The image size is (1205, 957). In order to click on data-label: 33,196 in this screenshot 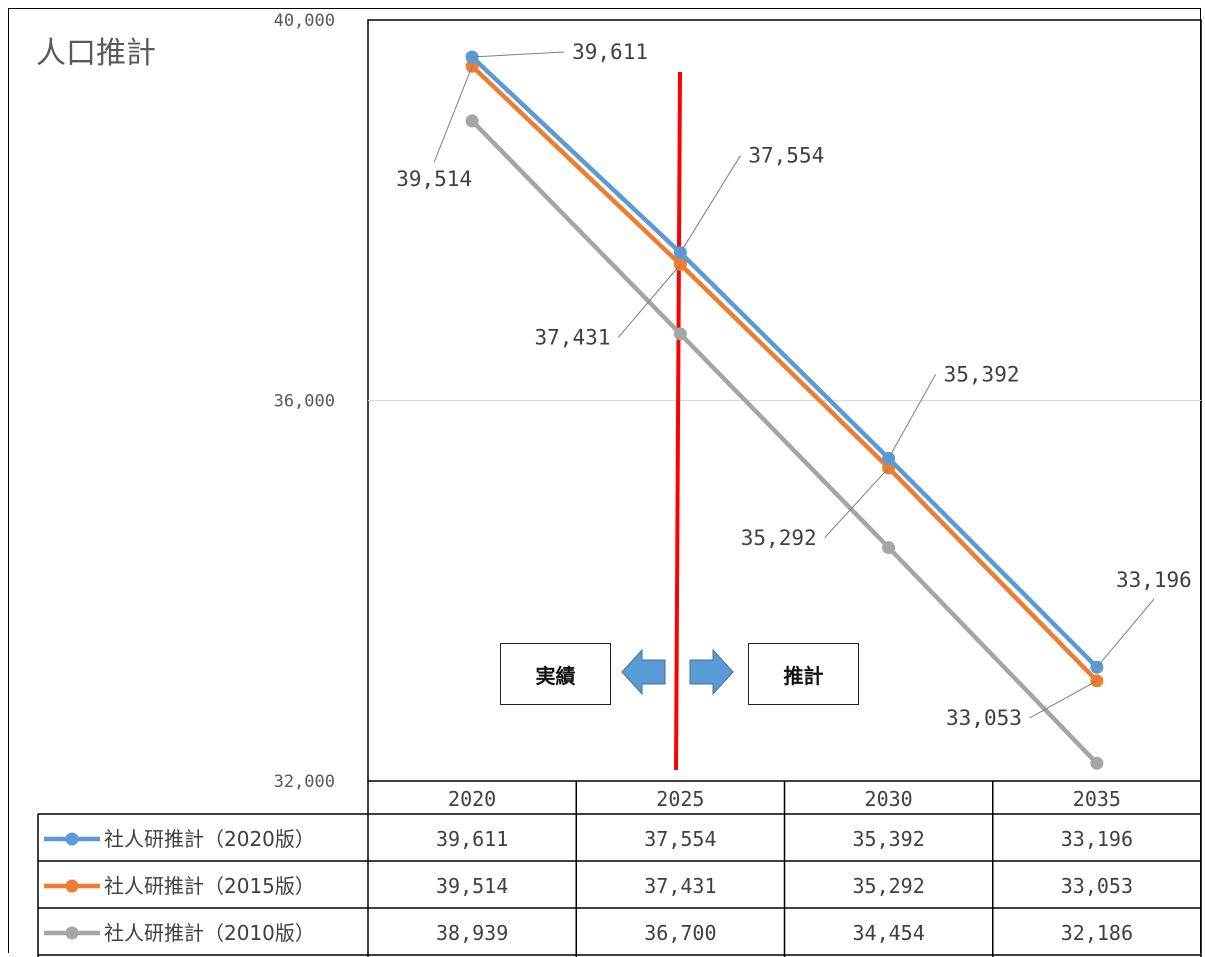, I will do `click(1154, 580)`.